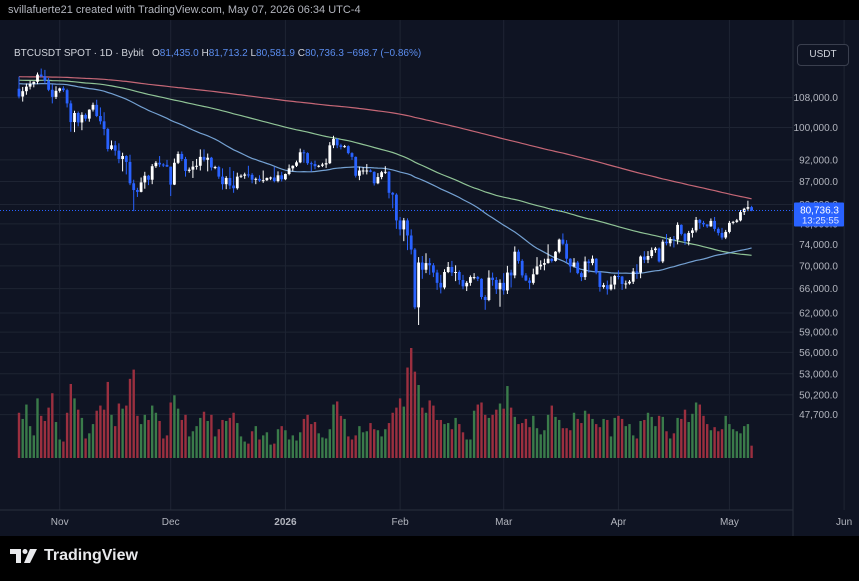 This screenshot has width=859, height=581. Describe the element at coordinates (79, 53) in the screenshot. I see `symbol-name: BTCUSDT SPOT · 1D · Bybit` at that location.